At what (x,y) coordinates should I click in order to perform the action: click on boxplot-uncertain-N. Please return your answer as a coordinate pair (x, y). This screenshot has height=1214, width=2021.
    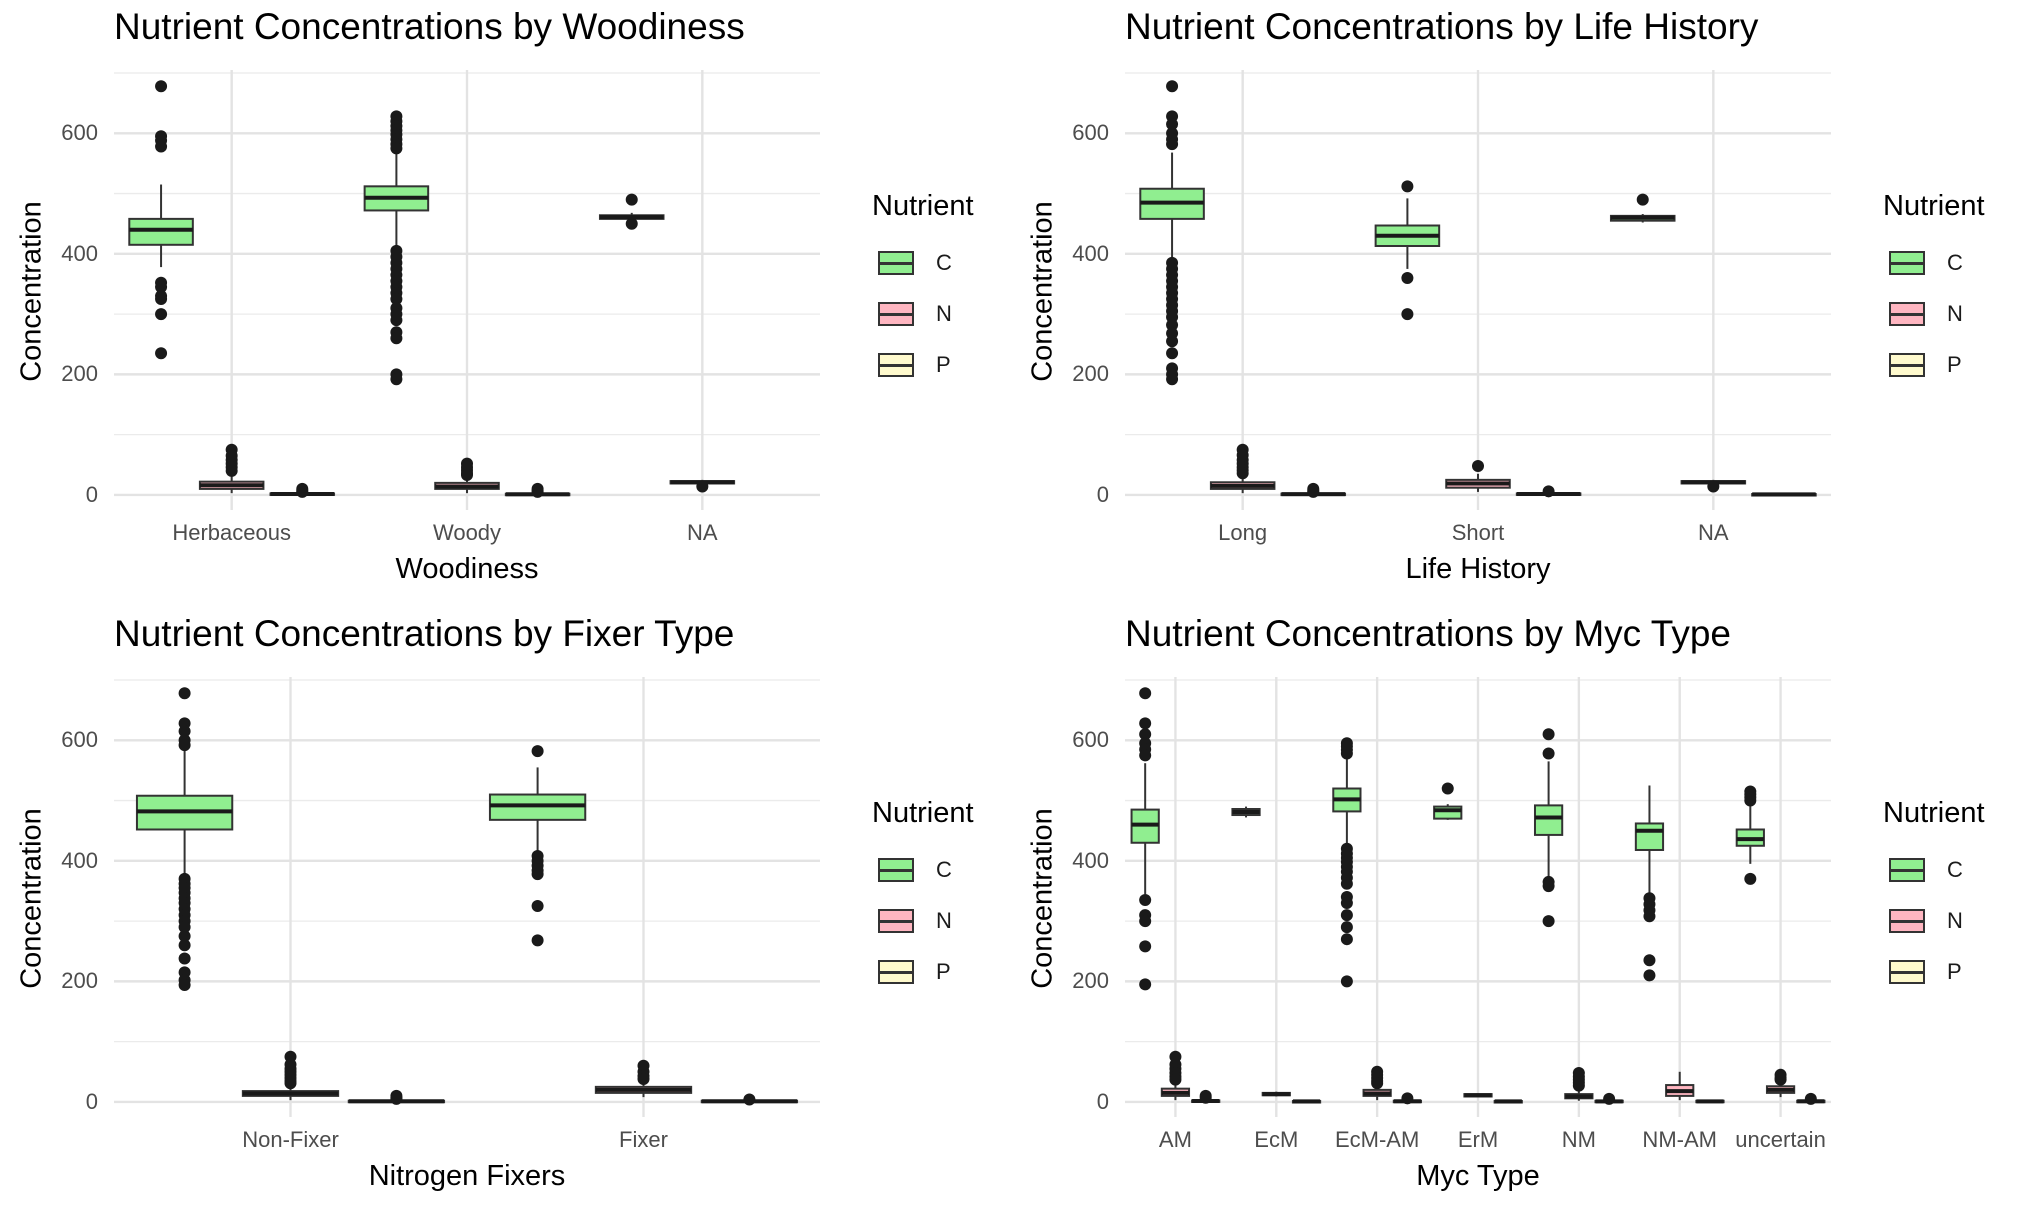
    Looking at the image, I should click on (1780, 1083).